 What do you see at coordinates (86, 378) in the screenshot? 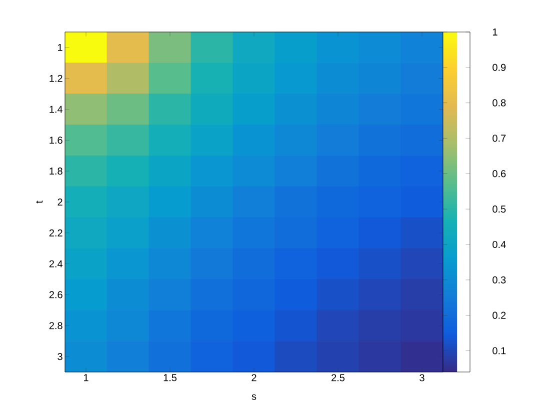
I see `x-tick-label: 1` at bounding box center [86, 378].